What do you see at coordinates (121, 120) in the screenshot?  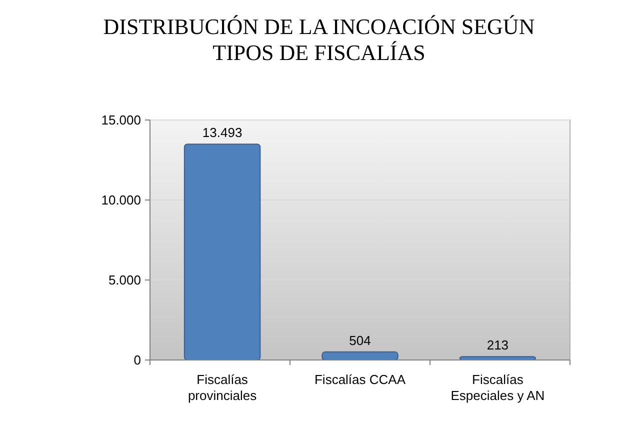 I see `y-tick-label: 15.000` at bounding box center [121, 120].